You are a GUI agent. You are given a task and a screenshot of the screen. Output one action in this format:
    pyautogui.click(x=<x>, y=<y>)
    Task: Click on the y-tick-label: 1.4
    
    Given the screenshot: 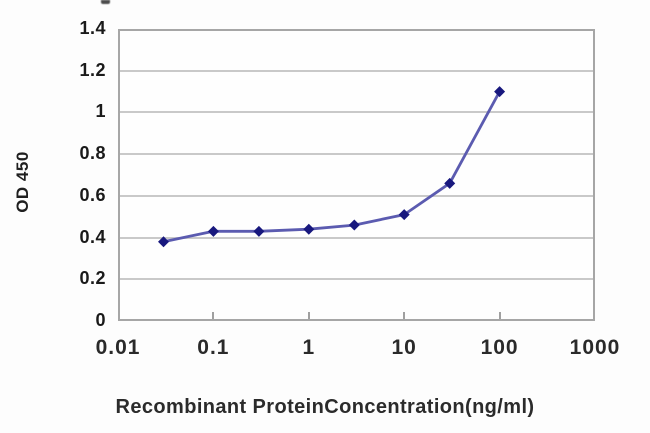 What is the action you would take?
    pyautogui.click(x=92, y=28)
    